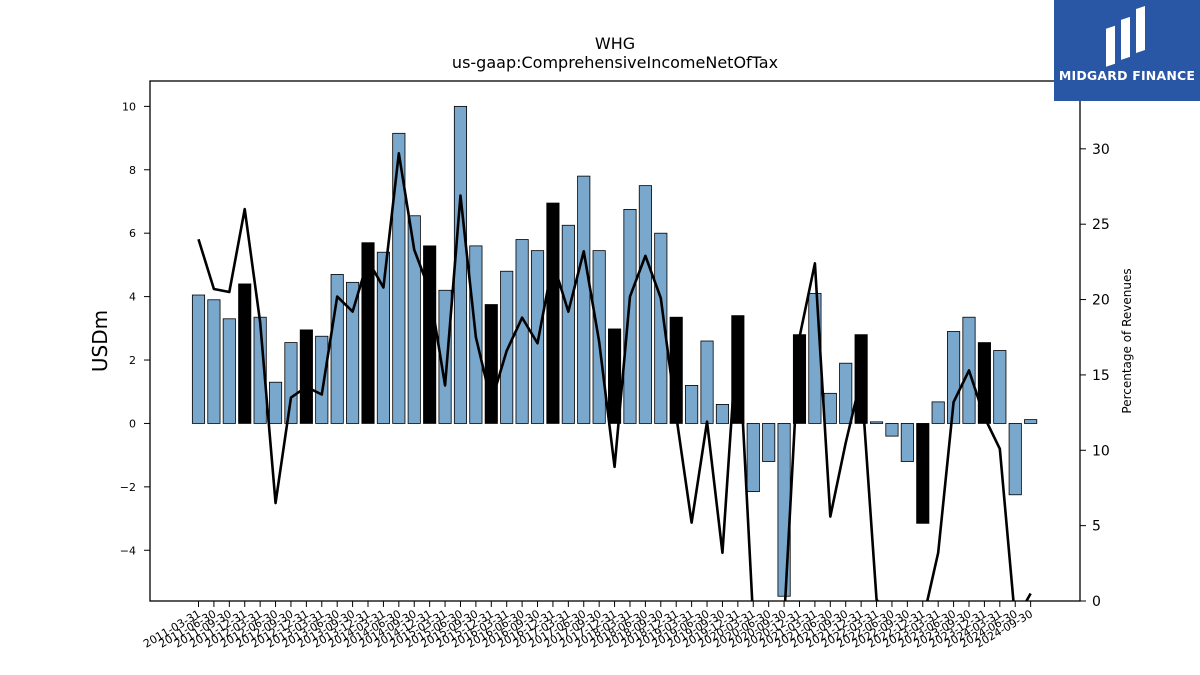 This screenshot has height=675, width=1200. What do you see at coordinates (132, 360) in the screenshot?
I see `y-tick-label: 2` at bounding box center [132, 360].